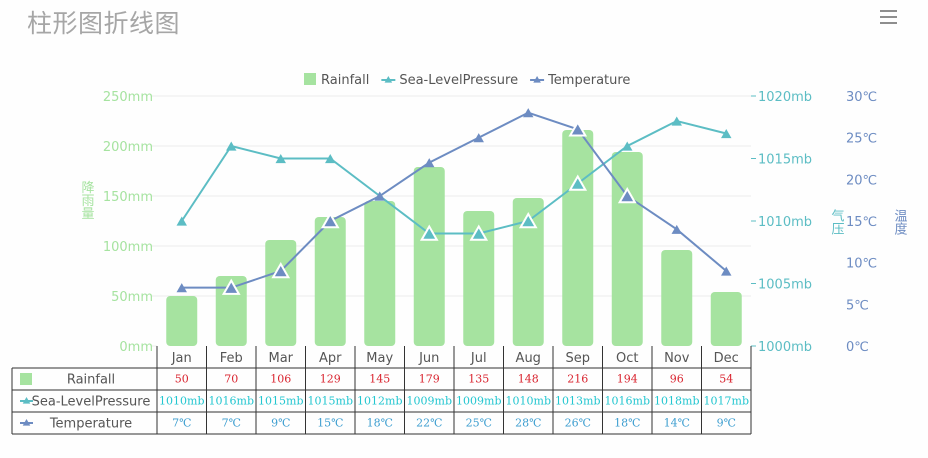 Image resolution: width=928 pixels, height=458 pixels. Describe the element at coordinates (577, 401) in the screenshot. I see `table-cell-value: 1013mb` at that location.